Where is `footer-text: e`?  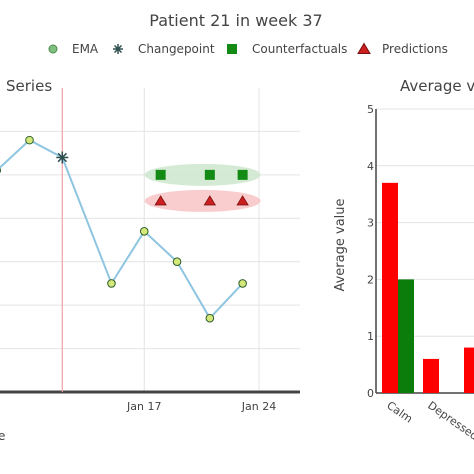 footer-text: e is located at coordinates (2, 436).